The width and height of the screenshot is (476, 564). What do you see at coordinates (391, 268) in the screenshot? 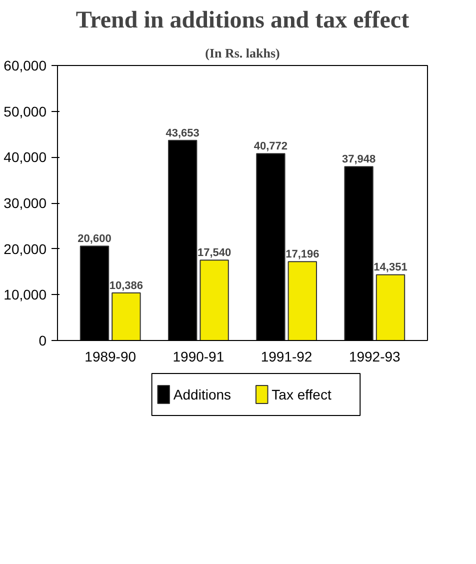
I see `data-label: 14,351` at bounding box center [391, 268].